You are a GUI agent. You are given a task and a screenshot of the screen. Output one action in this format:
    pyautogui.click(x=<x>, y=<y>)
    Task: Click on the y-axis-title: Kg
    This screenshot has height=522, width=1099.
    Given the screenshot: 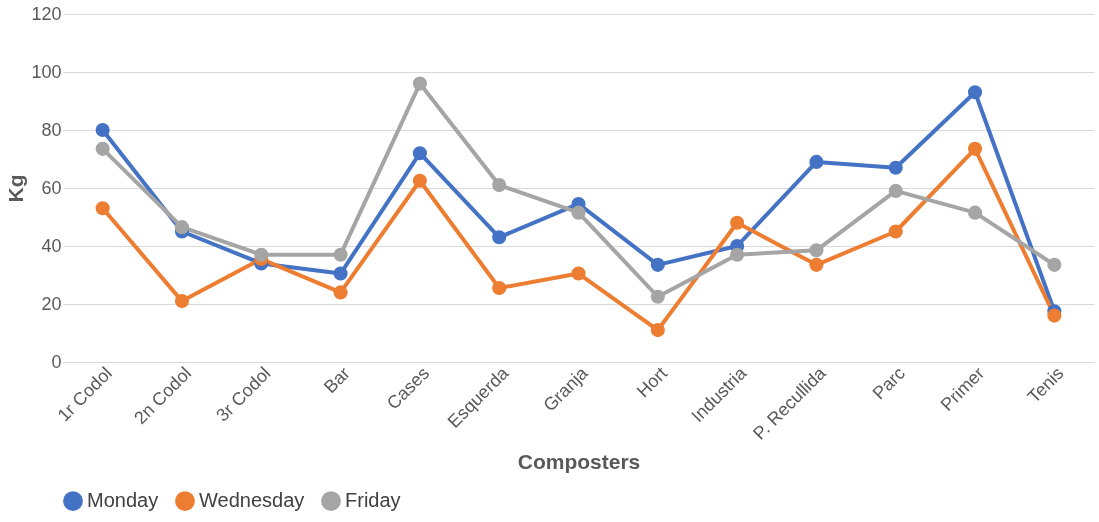 What is the action you would take?
    pyautogui.click(x=16, y=188)
    